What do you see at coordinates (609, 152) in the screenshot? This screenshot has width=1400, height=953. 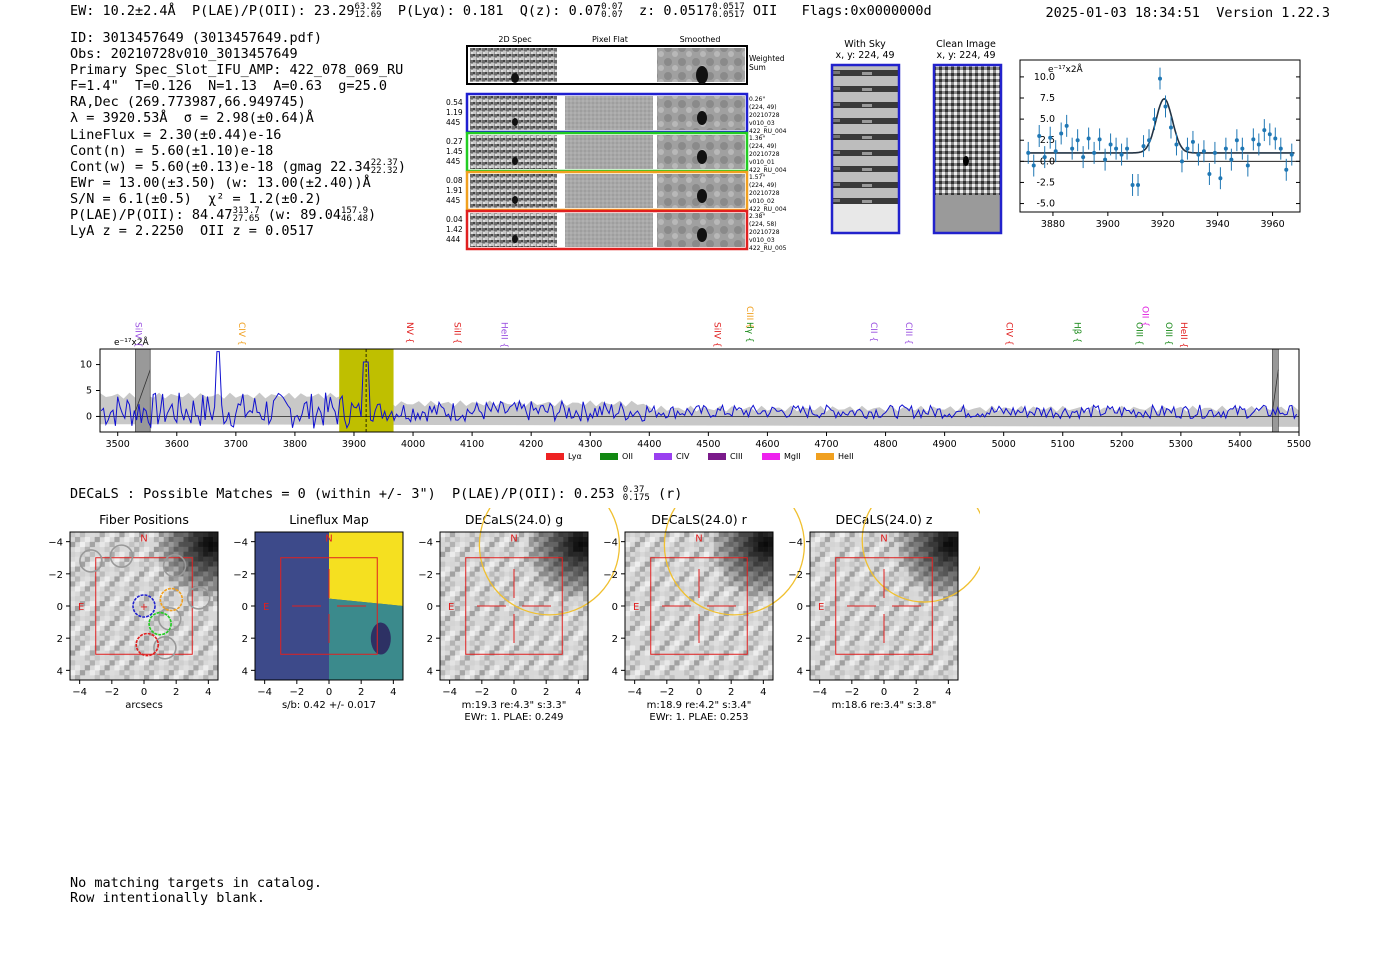 I see `cutout-pixelflat` at bounding box center [609, 152].